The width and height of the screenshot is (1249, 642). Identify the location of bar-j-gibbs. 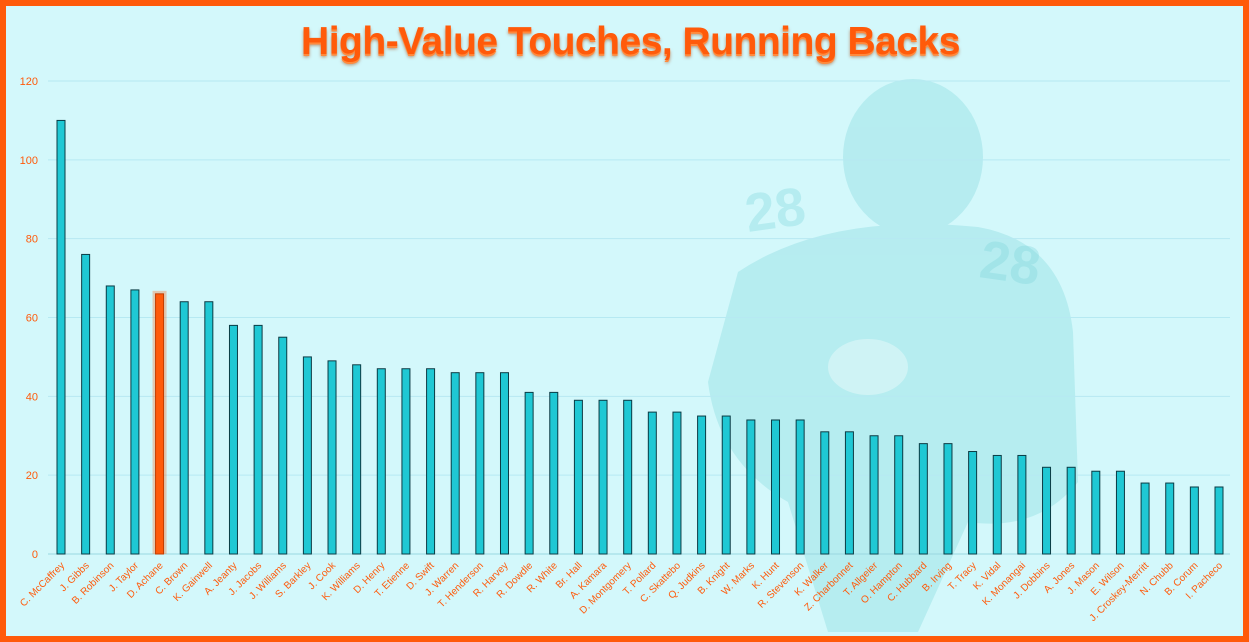
(86, 404).